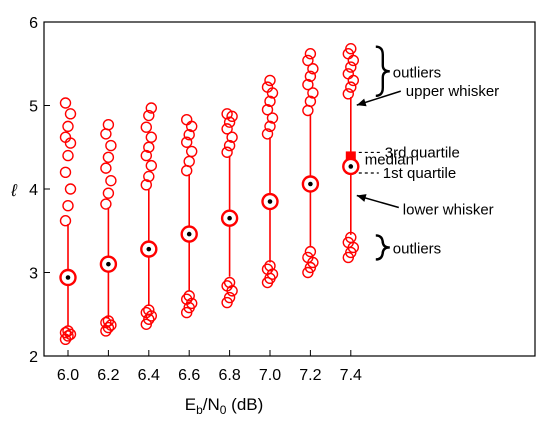  What do you see at coordinates (417, 248) in the screenshot?
I see `label-outliers-bottom: outliers` at bounding box center [417, 248].